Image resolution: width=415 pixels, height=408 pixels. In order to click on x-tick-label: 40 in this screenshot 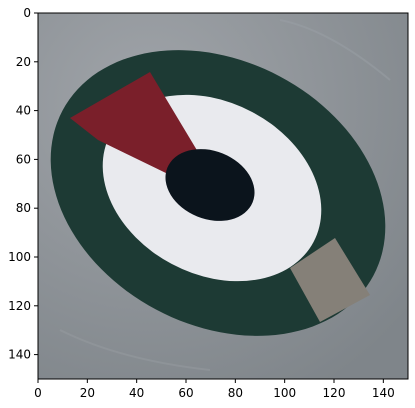, I will do `click(136, 393)`.